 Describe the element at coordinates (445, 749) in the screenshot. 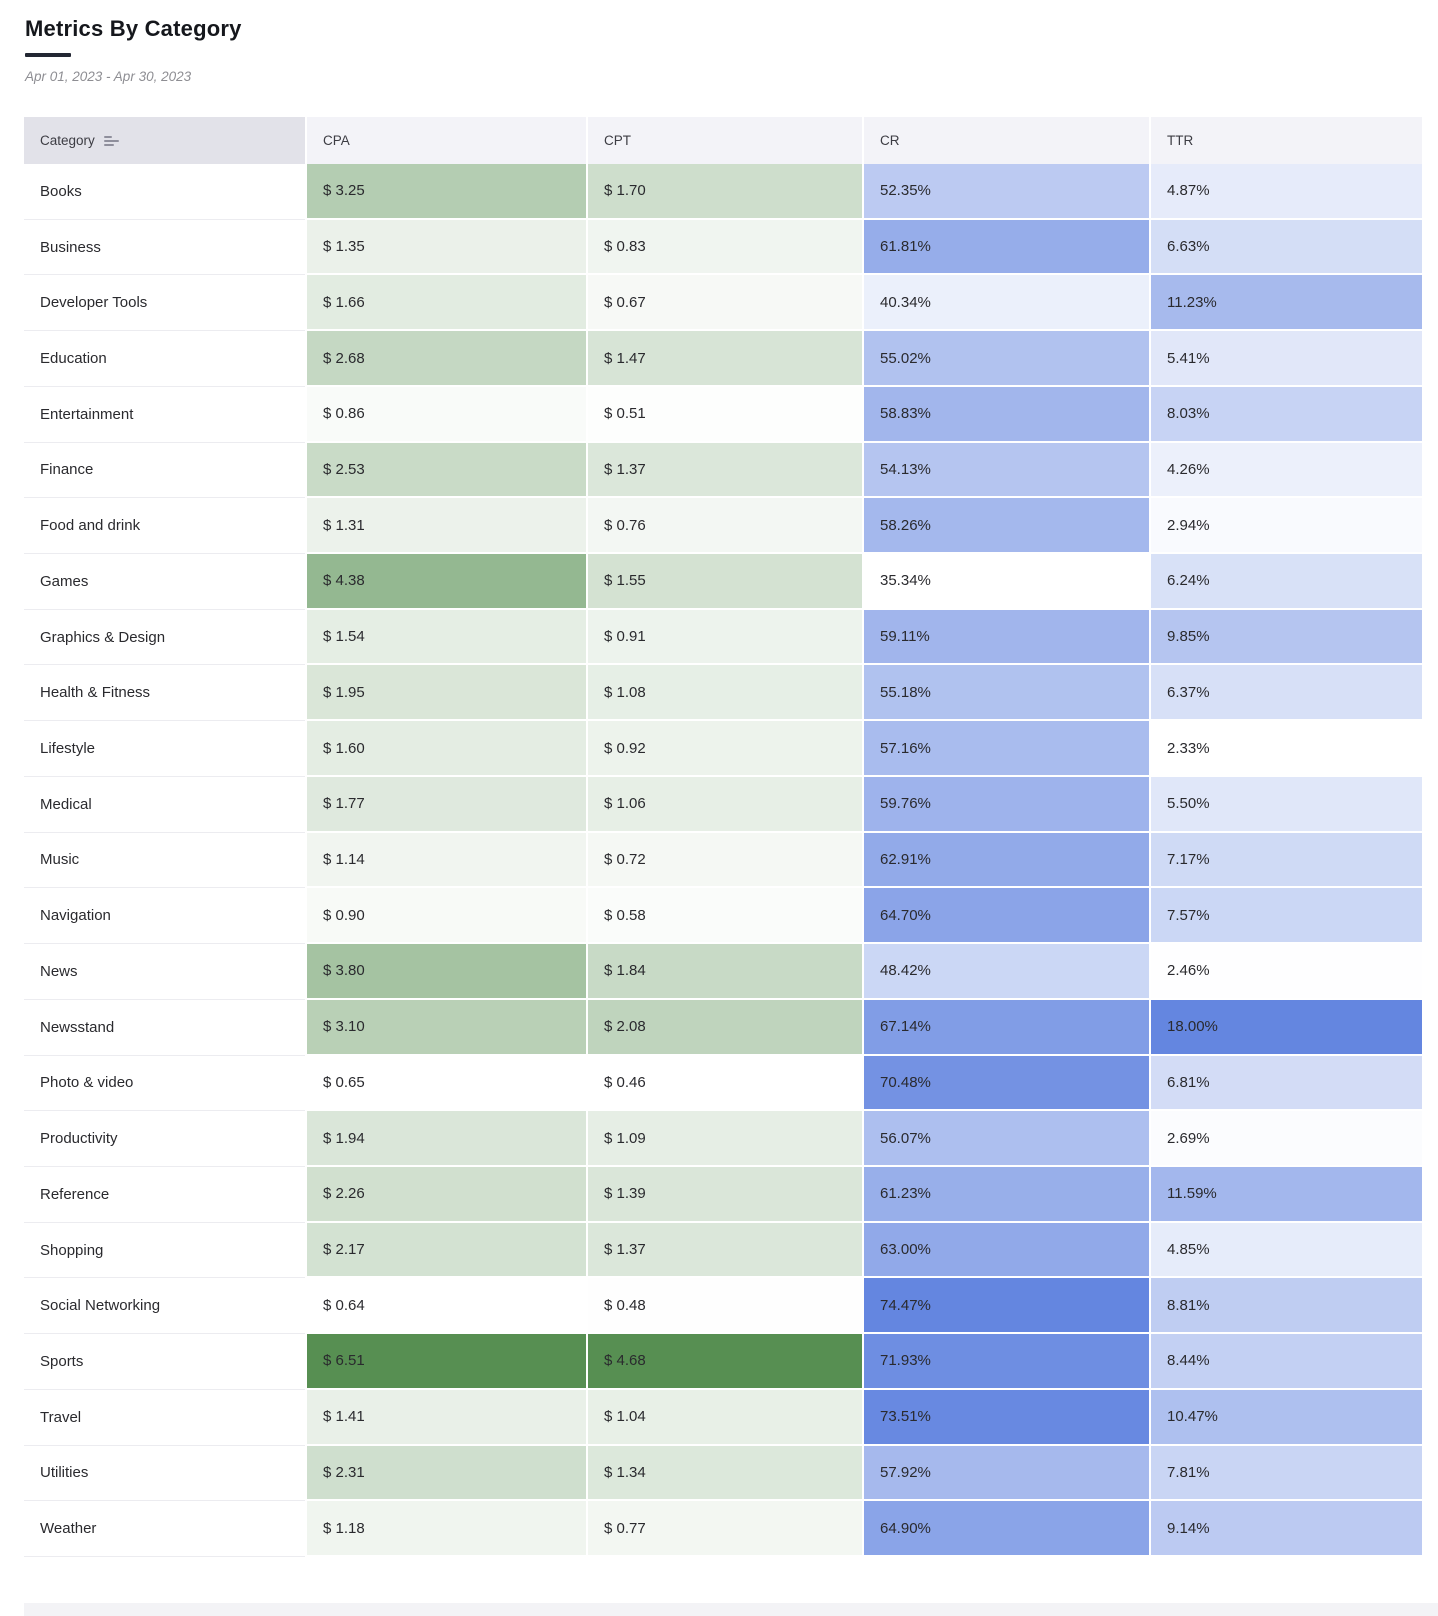

I see `cpa-cell: $ 1.60` at that location.